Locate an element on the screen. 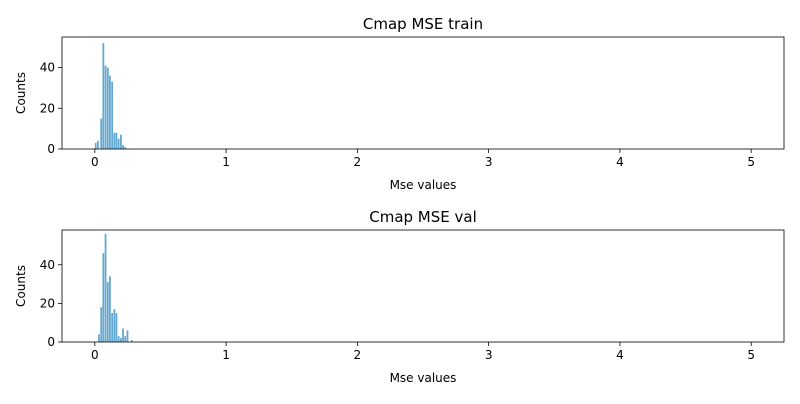 This screenshot has width=800, height=404. chart-title: Cmap MSE train is located at coordinates (423, 24).